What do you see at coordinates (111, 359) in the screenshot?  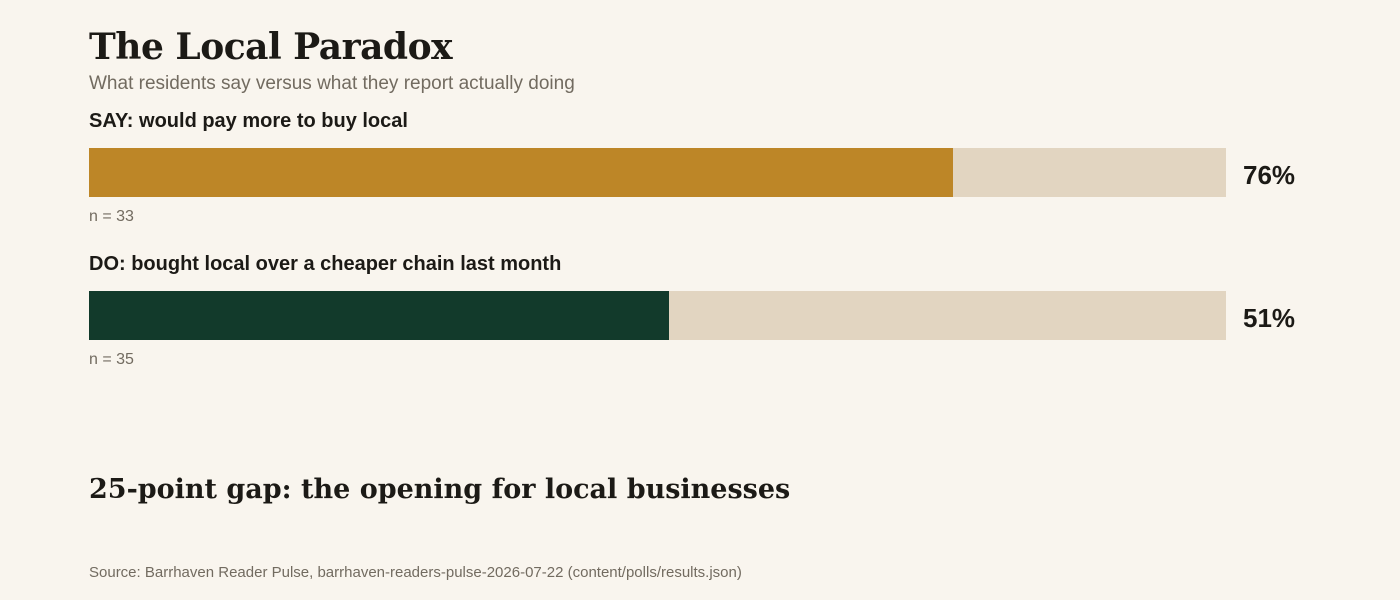 I see `sample-size-do: n = 35` at bounding box center [111, 359].